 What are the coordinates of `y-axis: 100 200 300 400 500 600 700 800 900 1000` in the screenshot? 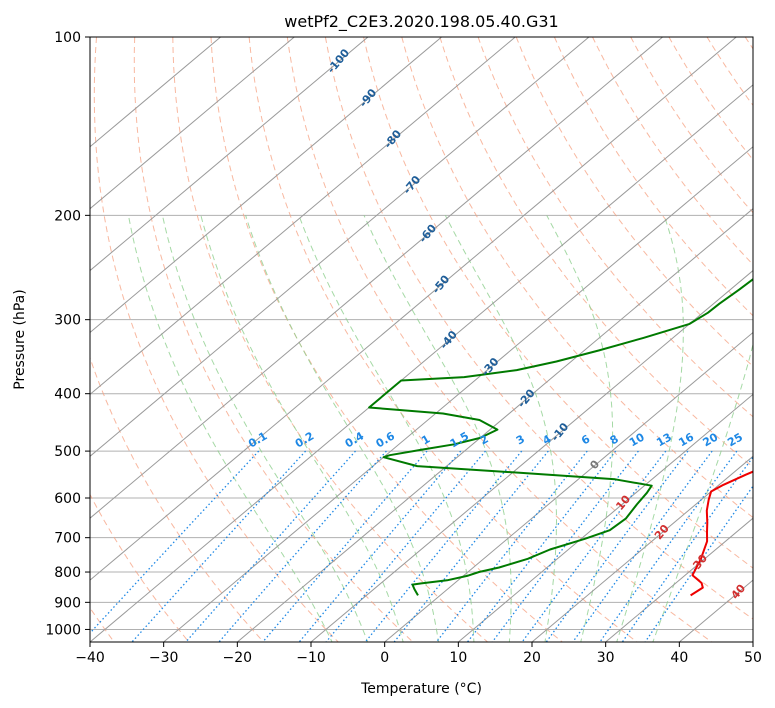 It's located at (67, 334).